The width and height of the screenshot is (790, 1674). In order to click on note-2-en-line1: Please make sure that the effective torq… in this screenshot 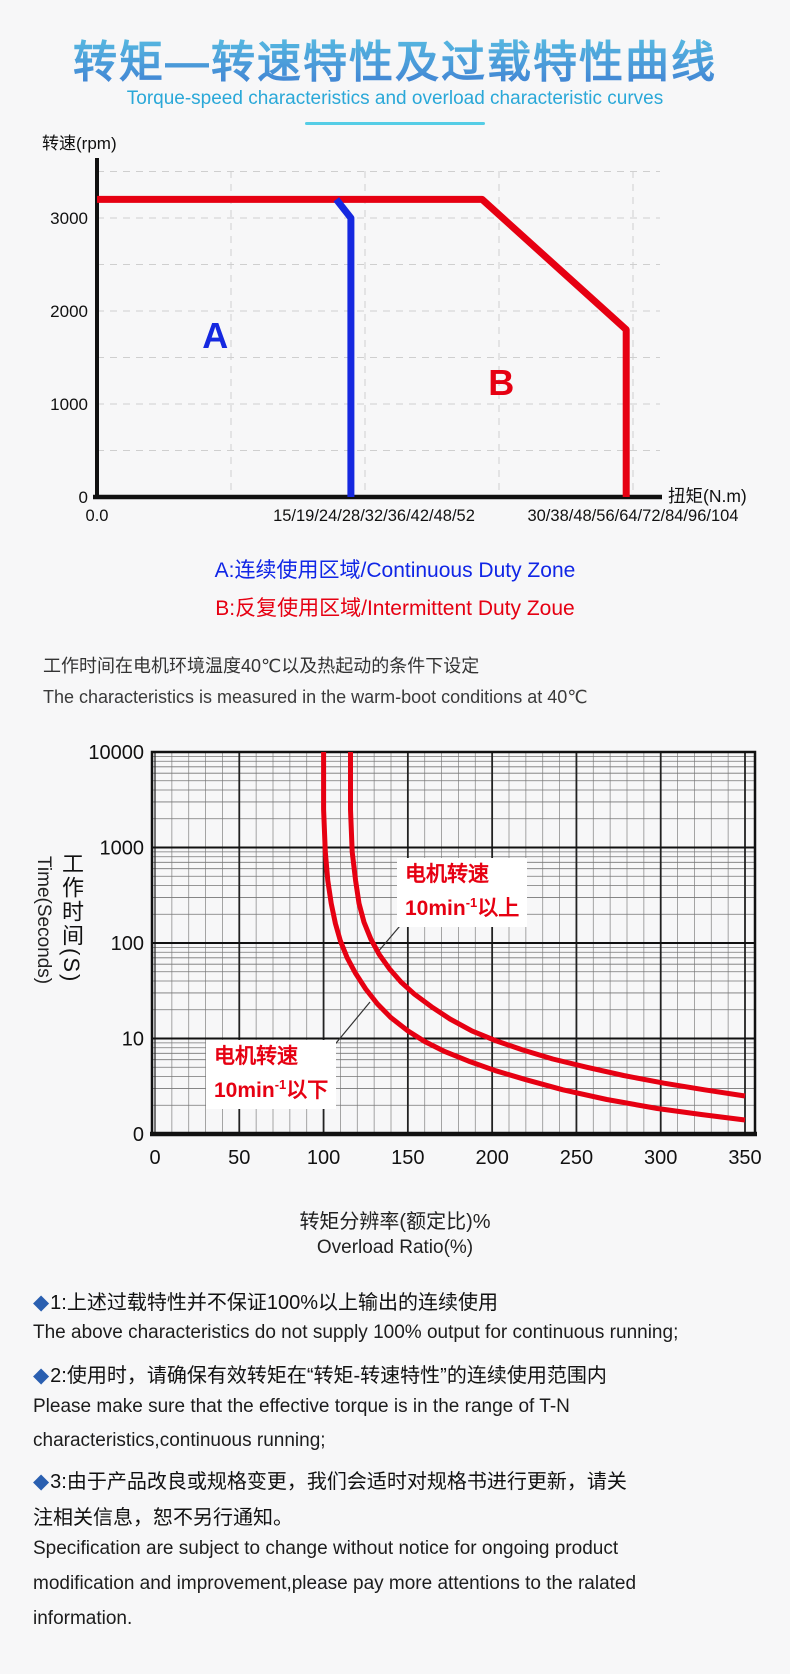, I will do `click(301, 1406)`.